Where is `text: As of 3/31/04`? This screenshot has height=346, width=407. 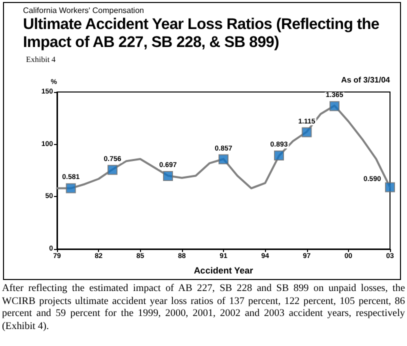
text: As of 3/31/04 is located at coordinates (366, 80).